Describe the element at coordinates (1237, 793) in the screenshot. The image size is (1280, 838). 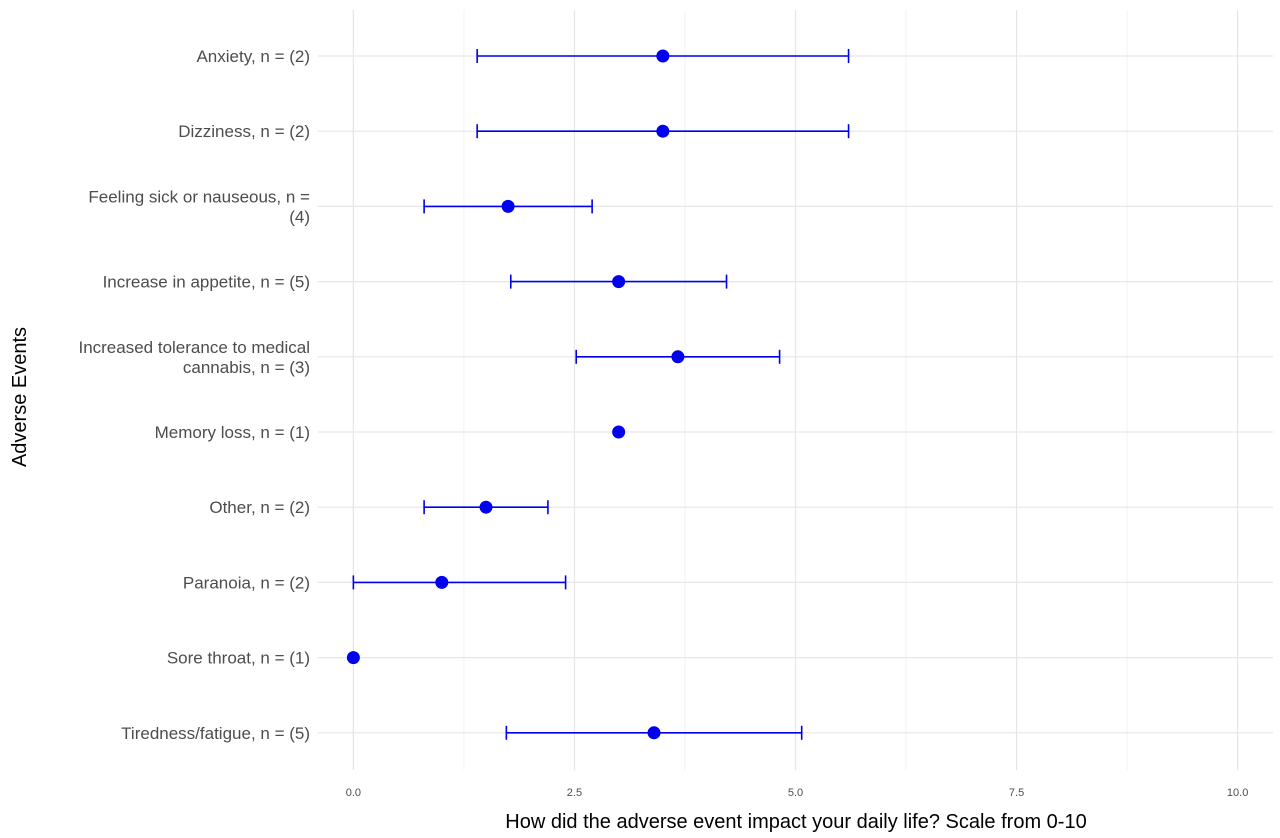
I see `x-tick-label: 10.0` at that location.